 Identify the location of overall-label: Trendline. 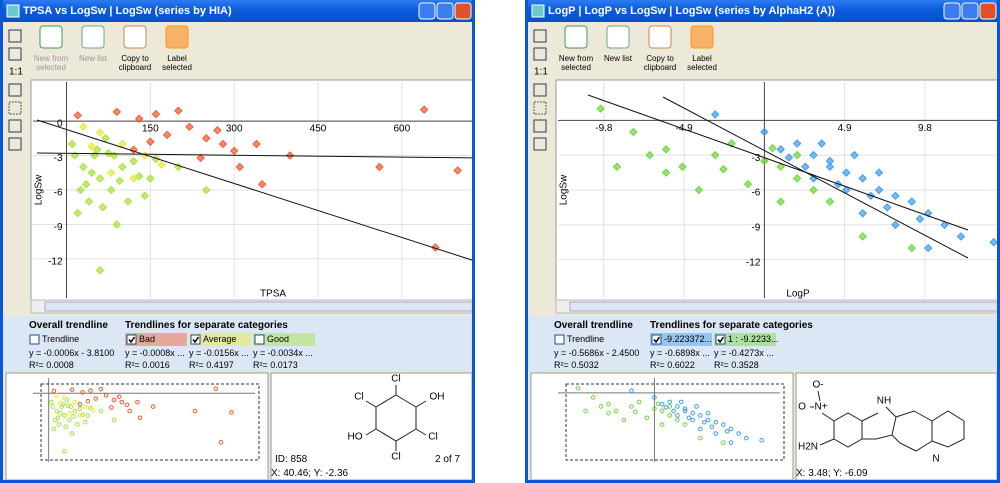
(586, 339).